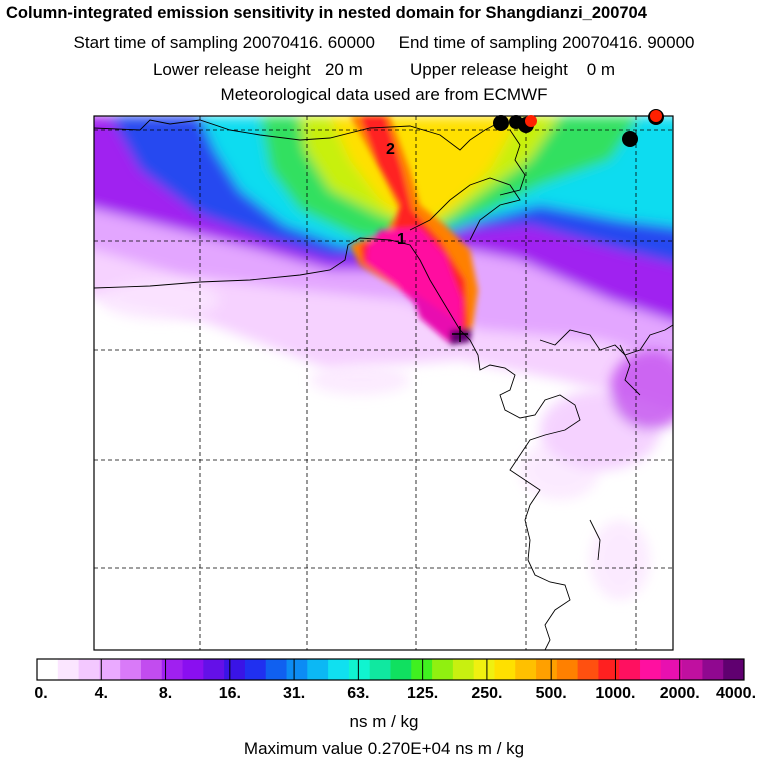  I want to click on end-time-value: 20070416. 90000, so click(628, 42).